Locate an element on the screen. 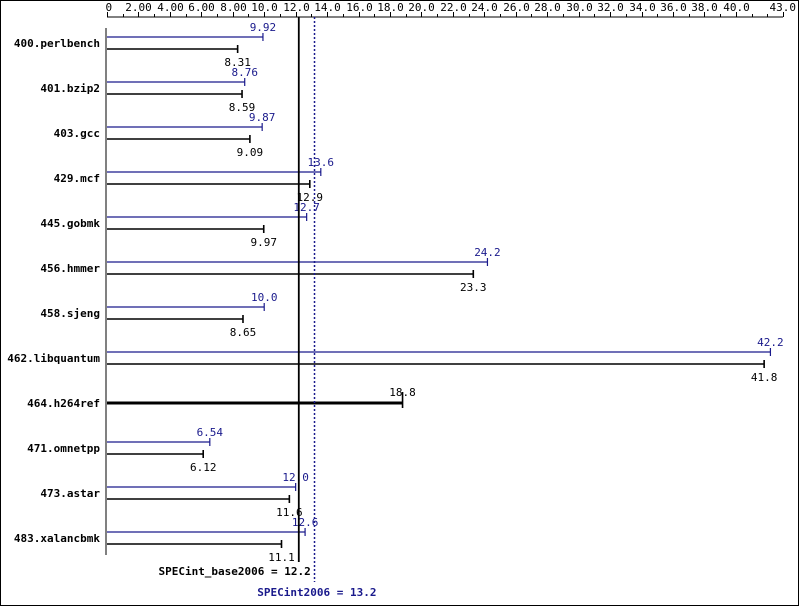 This screenshot has height=606, width=799. benchmark-label: 462.libquantum is located at coordinates (53, 358).